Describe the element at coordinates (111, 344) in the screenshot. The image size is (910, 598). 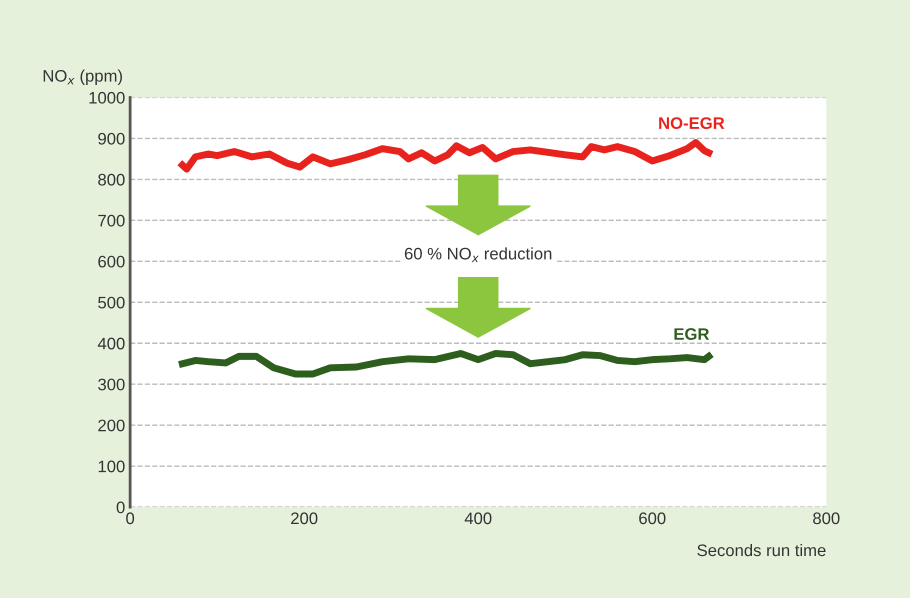
I see `y-tick-label: 400` at that location.